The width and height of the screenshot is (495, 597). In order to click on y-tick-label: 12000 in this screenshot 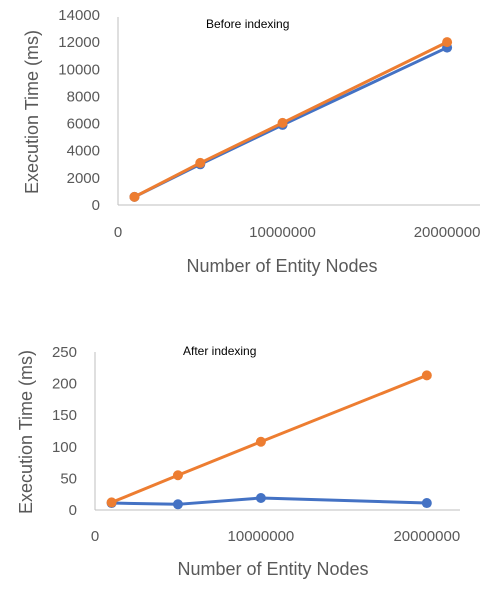, I will do `click(79, 42)`.